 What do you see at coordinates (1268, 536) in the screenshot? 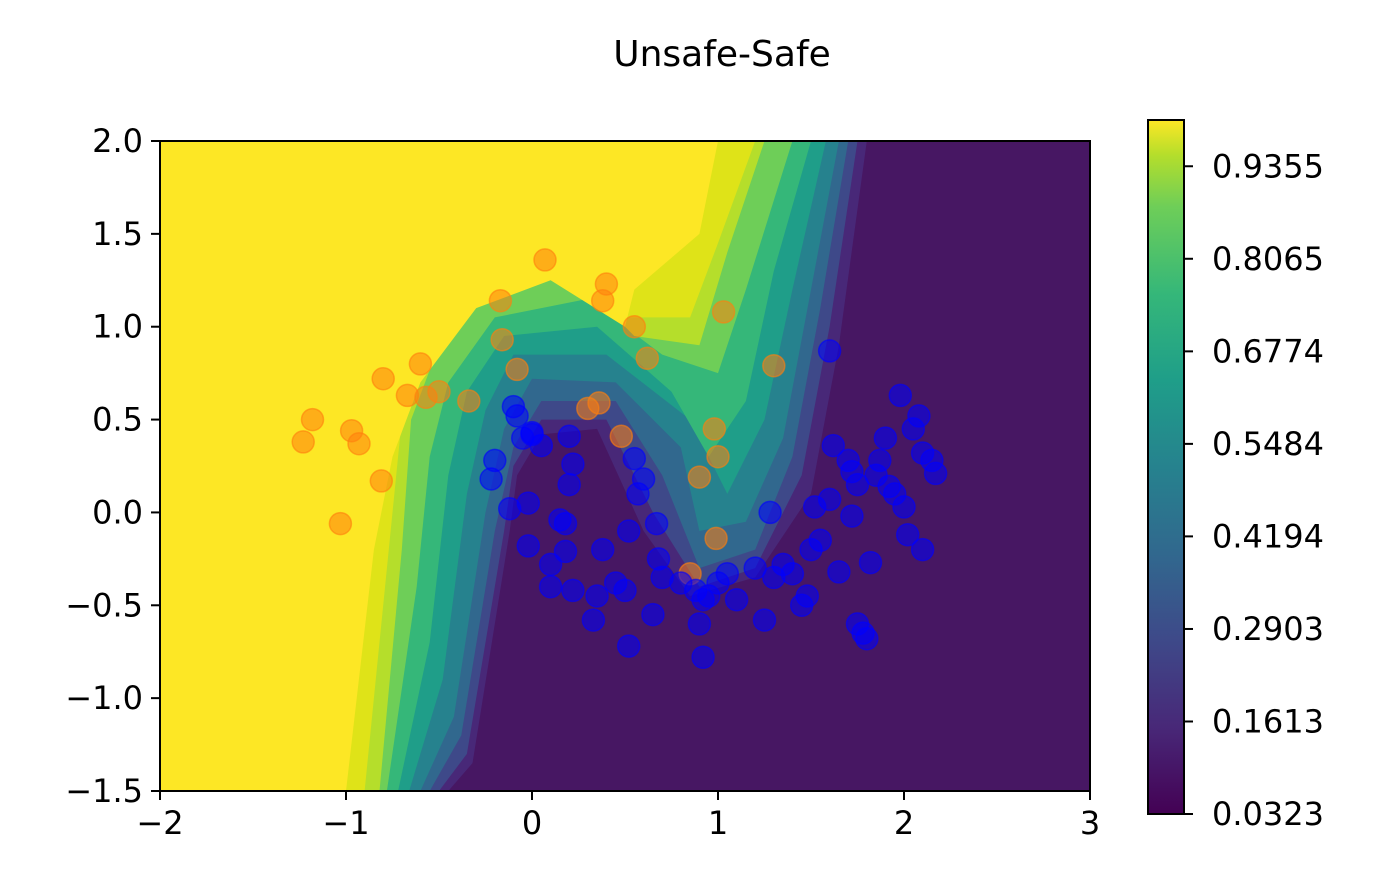
I see `colorbar-tick-label: 0.4194` at bounding box center [1268, 536].